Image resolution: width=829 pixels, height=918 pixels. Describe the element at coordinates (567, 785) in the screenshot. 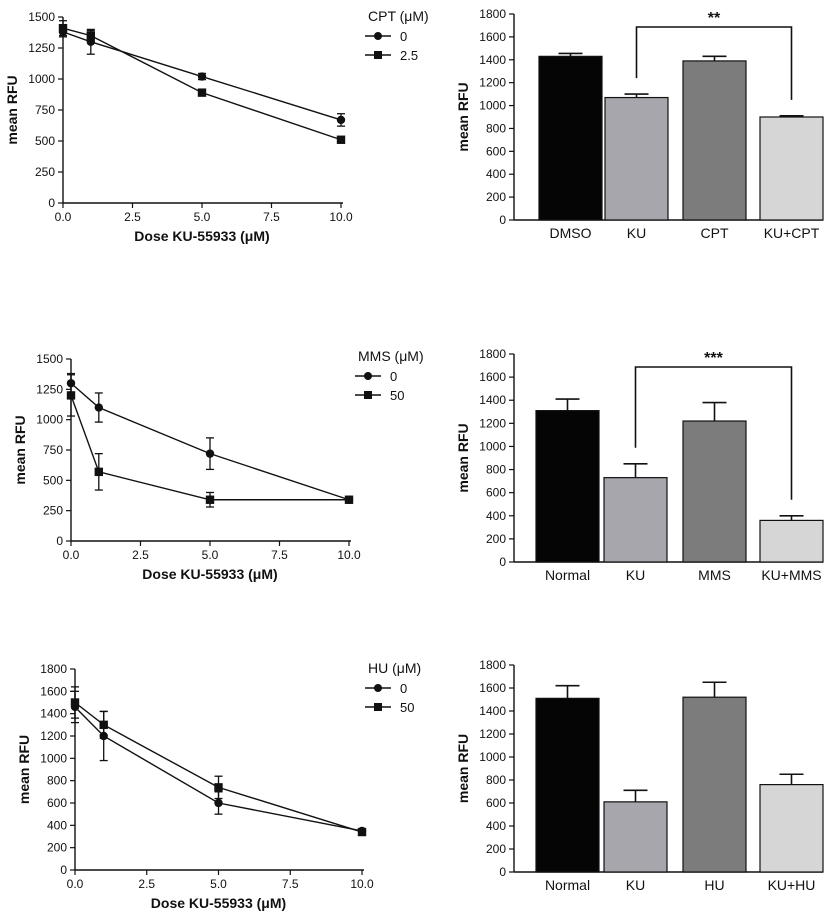

I see `hu-bar-bar-normal` at that location.